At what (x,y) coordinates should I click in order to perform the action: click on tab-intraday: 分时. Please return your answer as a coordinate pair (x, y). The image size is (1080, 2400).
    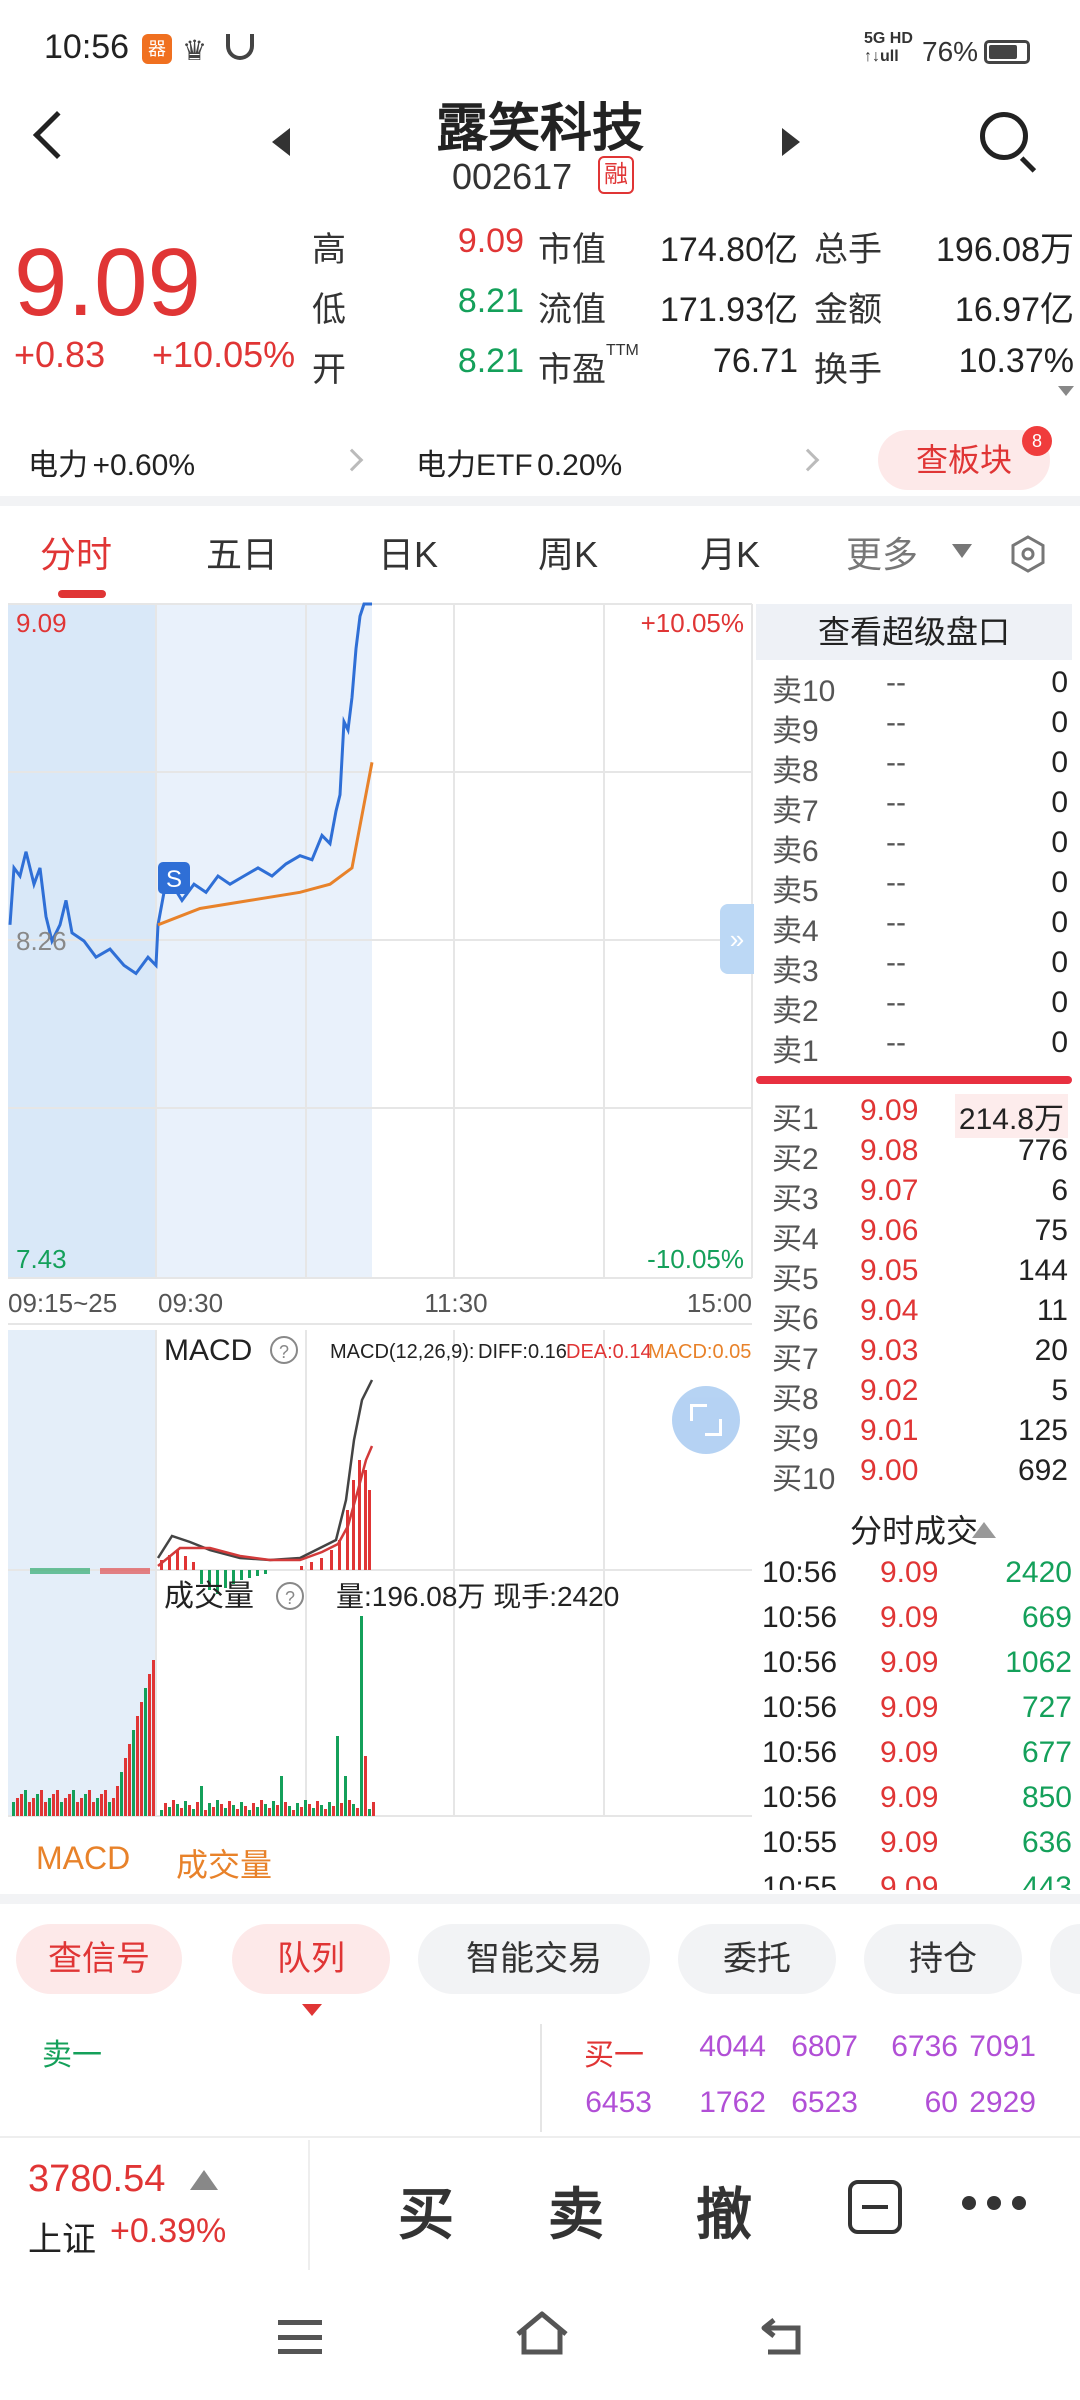
    Looking at the image, I should click on (76, 554).